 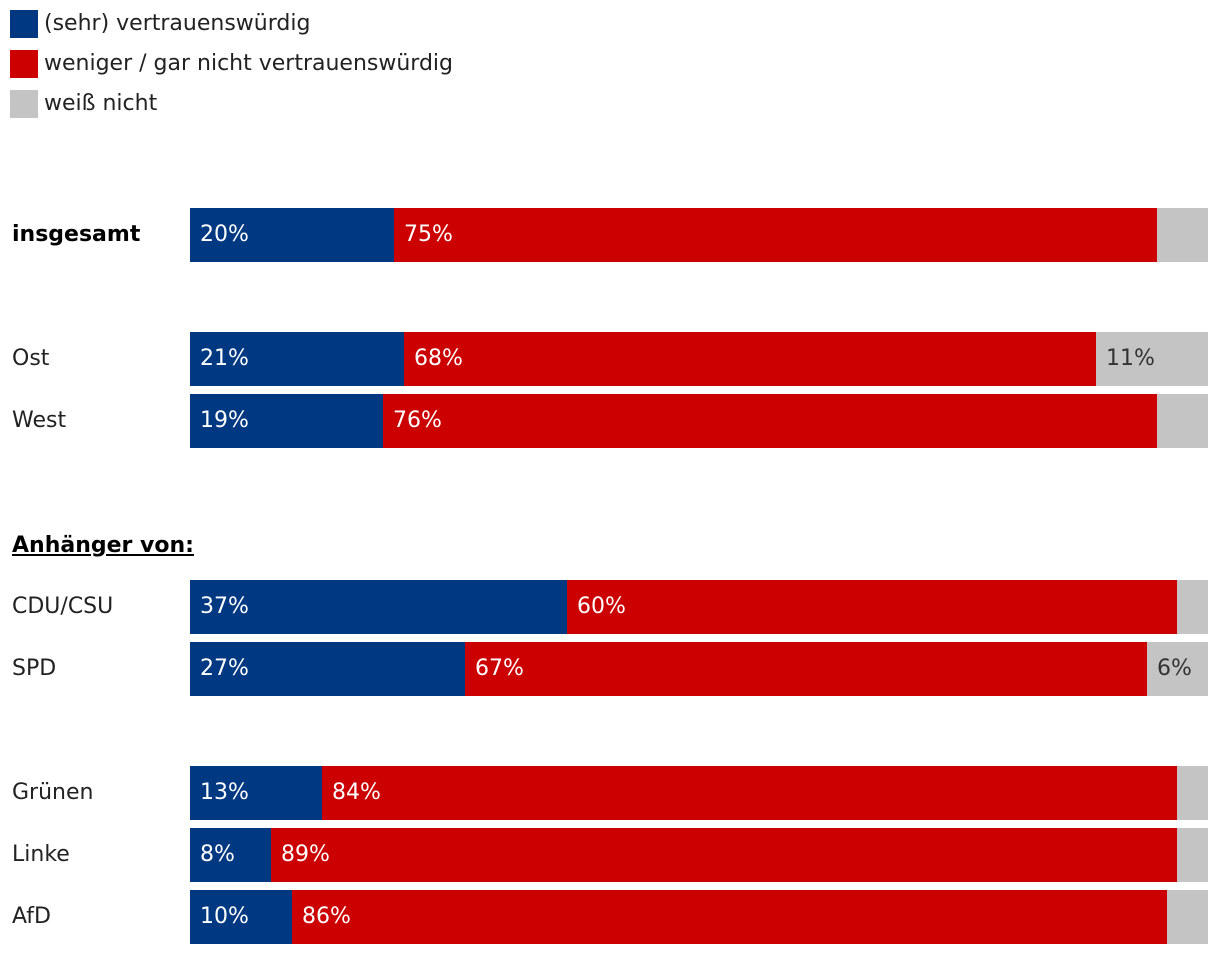 I want to click on bar-spd: 27% 67% 6%, so click(x=699, y=669).